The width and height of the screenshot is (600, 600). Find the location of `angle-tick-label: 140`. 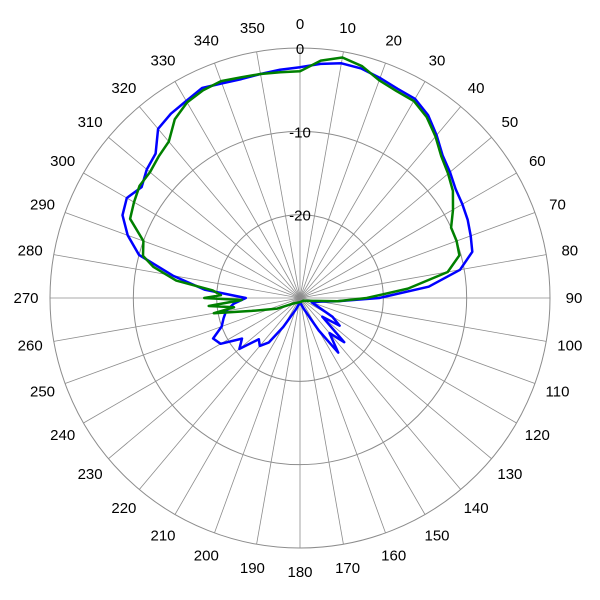

angle-tick-label: 140 is located at coordinates (476, 508).